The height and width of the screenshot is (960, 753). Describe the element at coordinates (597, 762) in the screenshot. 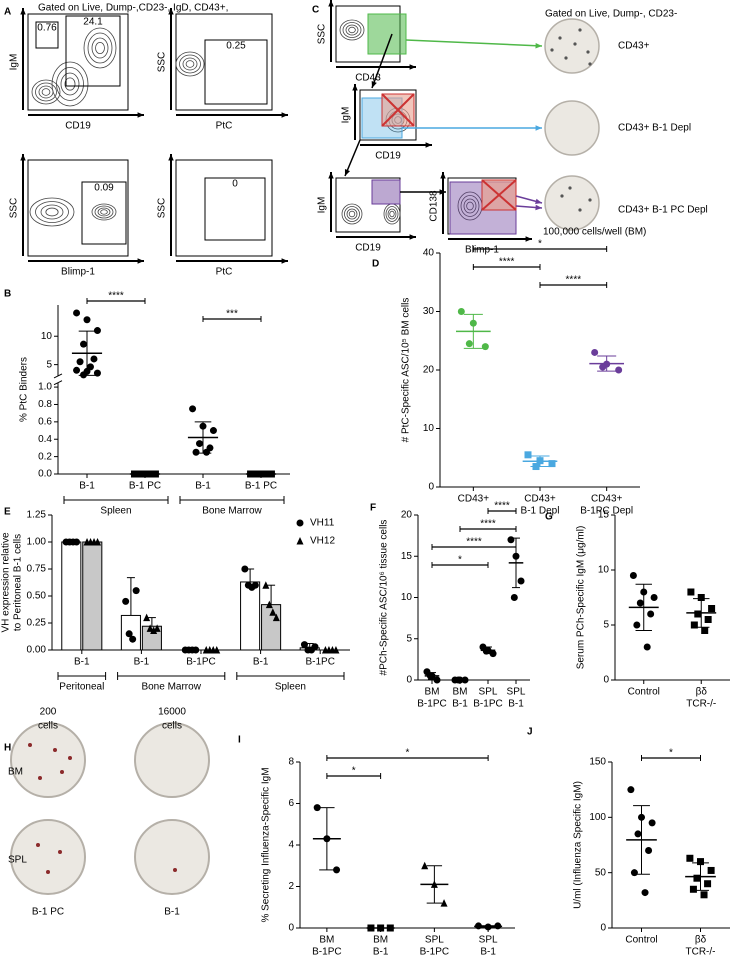

I see `y-tick-label: 150` at that location.